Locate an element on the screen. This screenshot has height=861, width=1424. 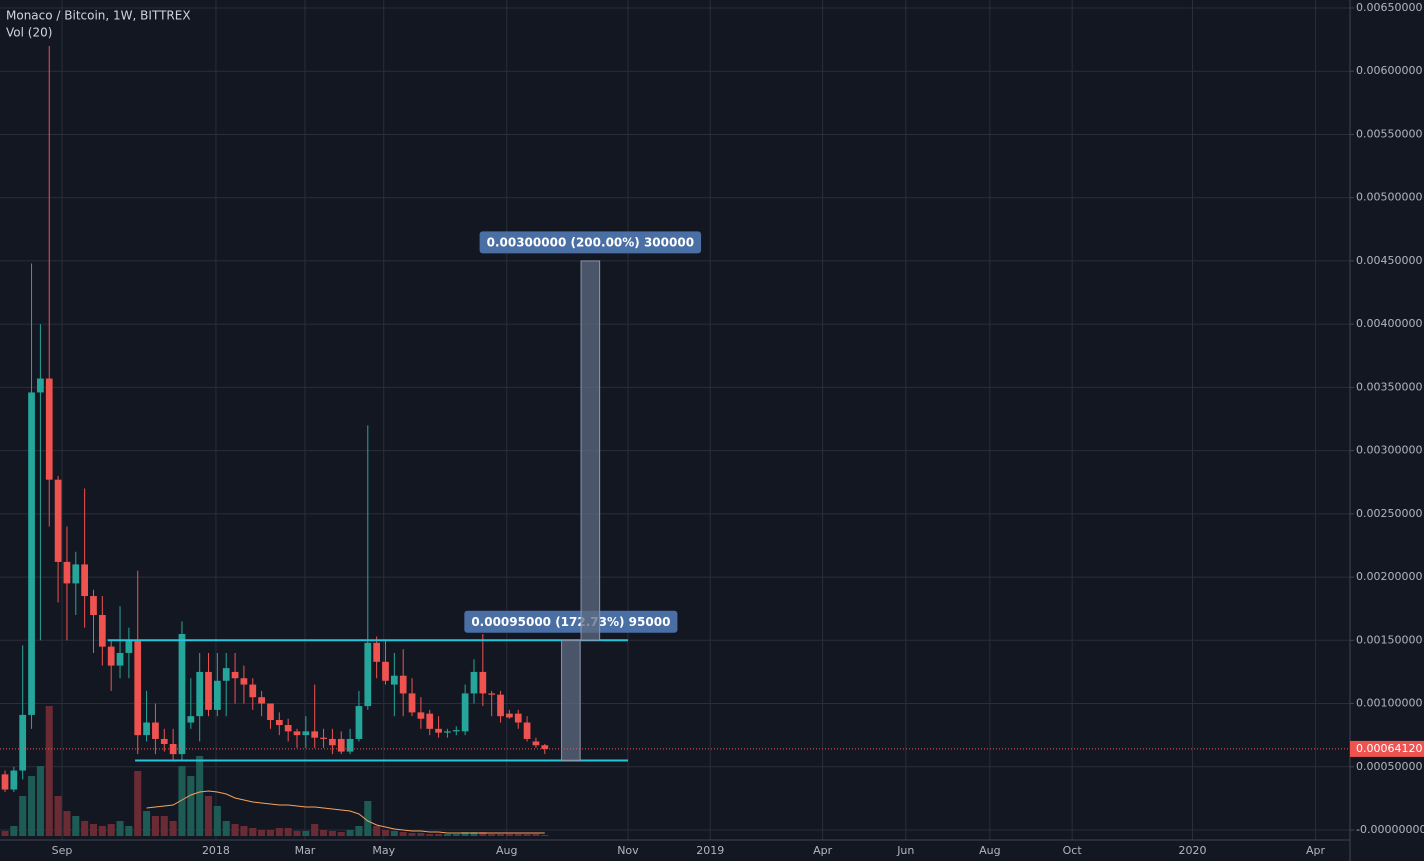
measure-box is located at coordinates (590, 450).